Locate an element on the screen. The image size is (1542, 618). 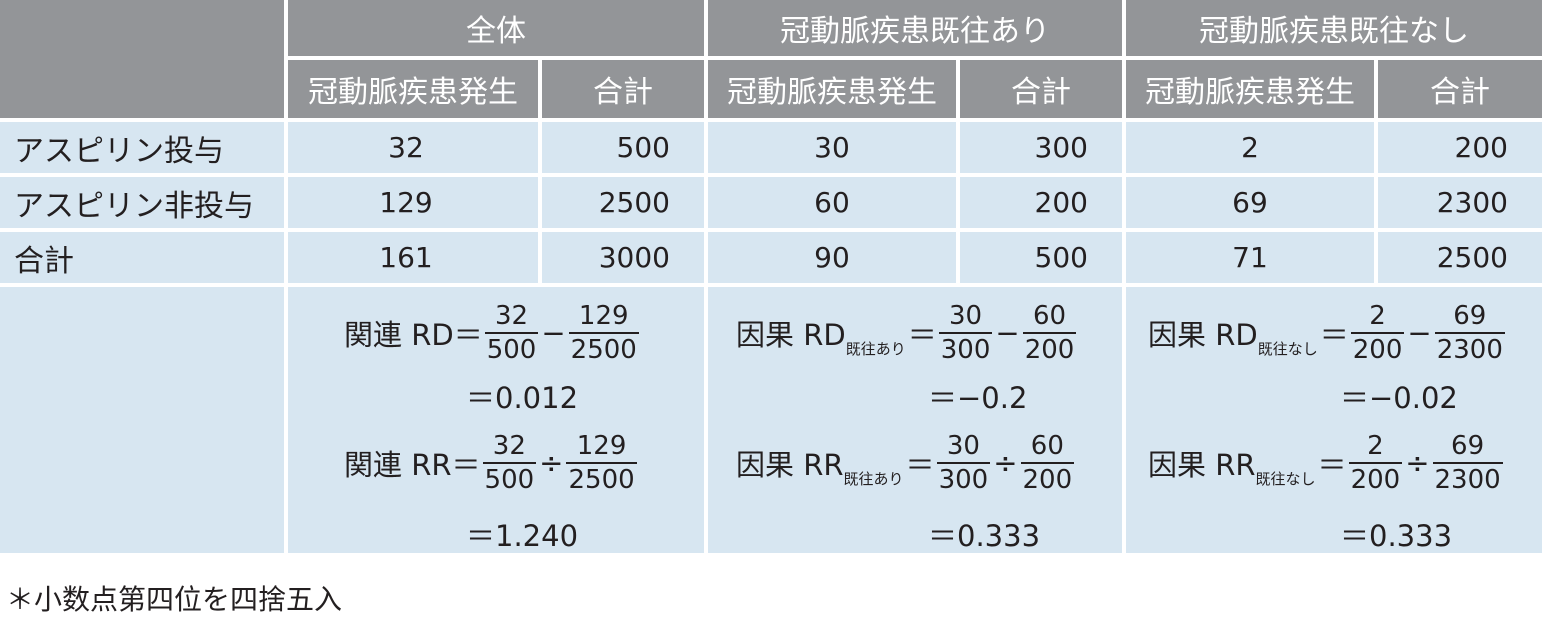
rr-result: ＝1.240 is located at coordinates (522, 536).